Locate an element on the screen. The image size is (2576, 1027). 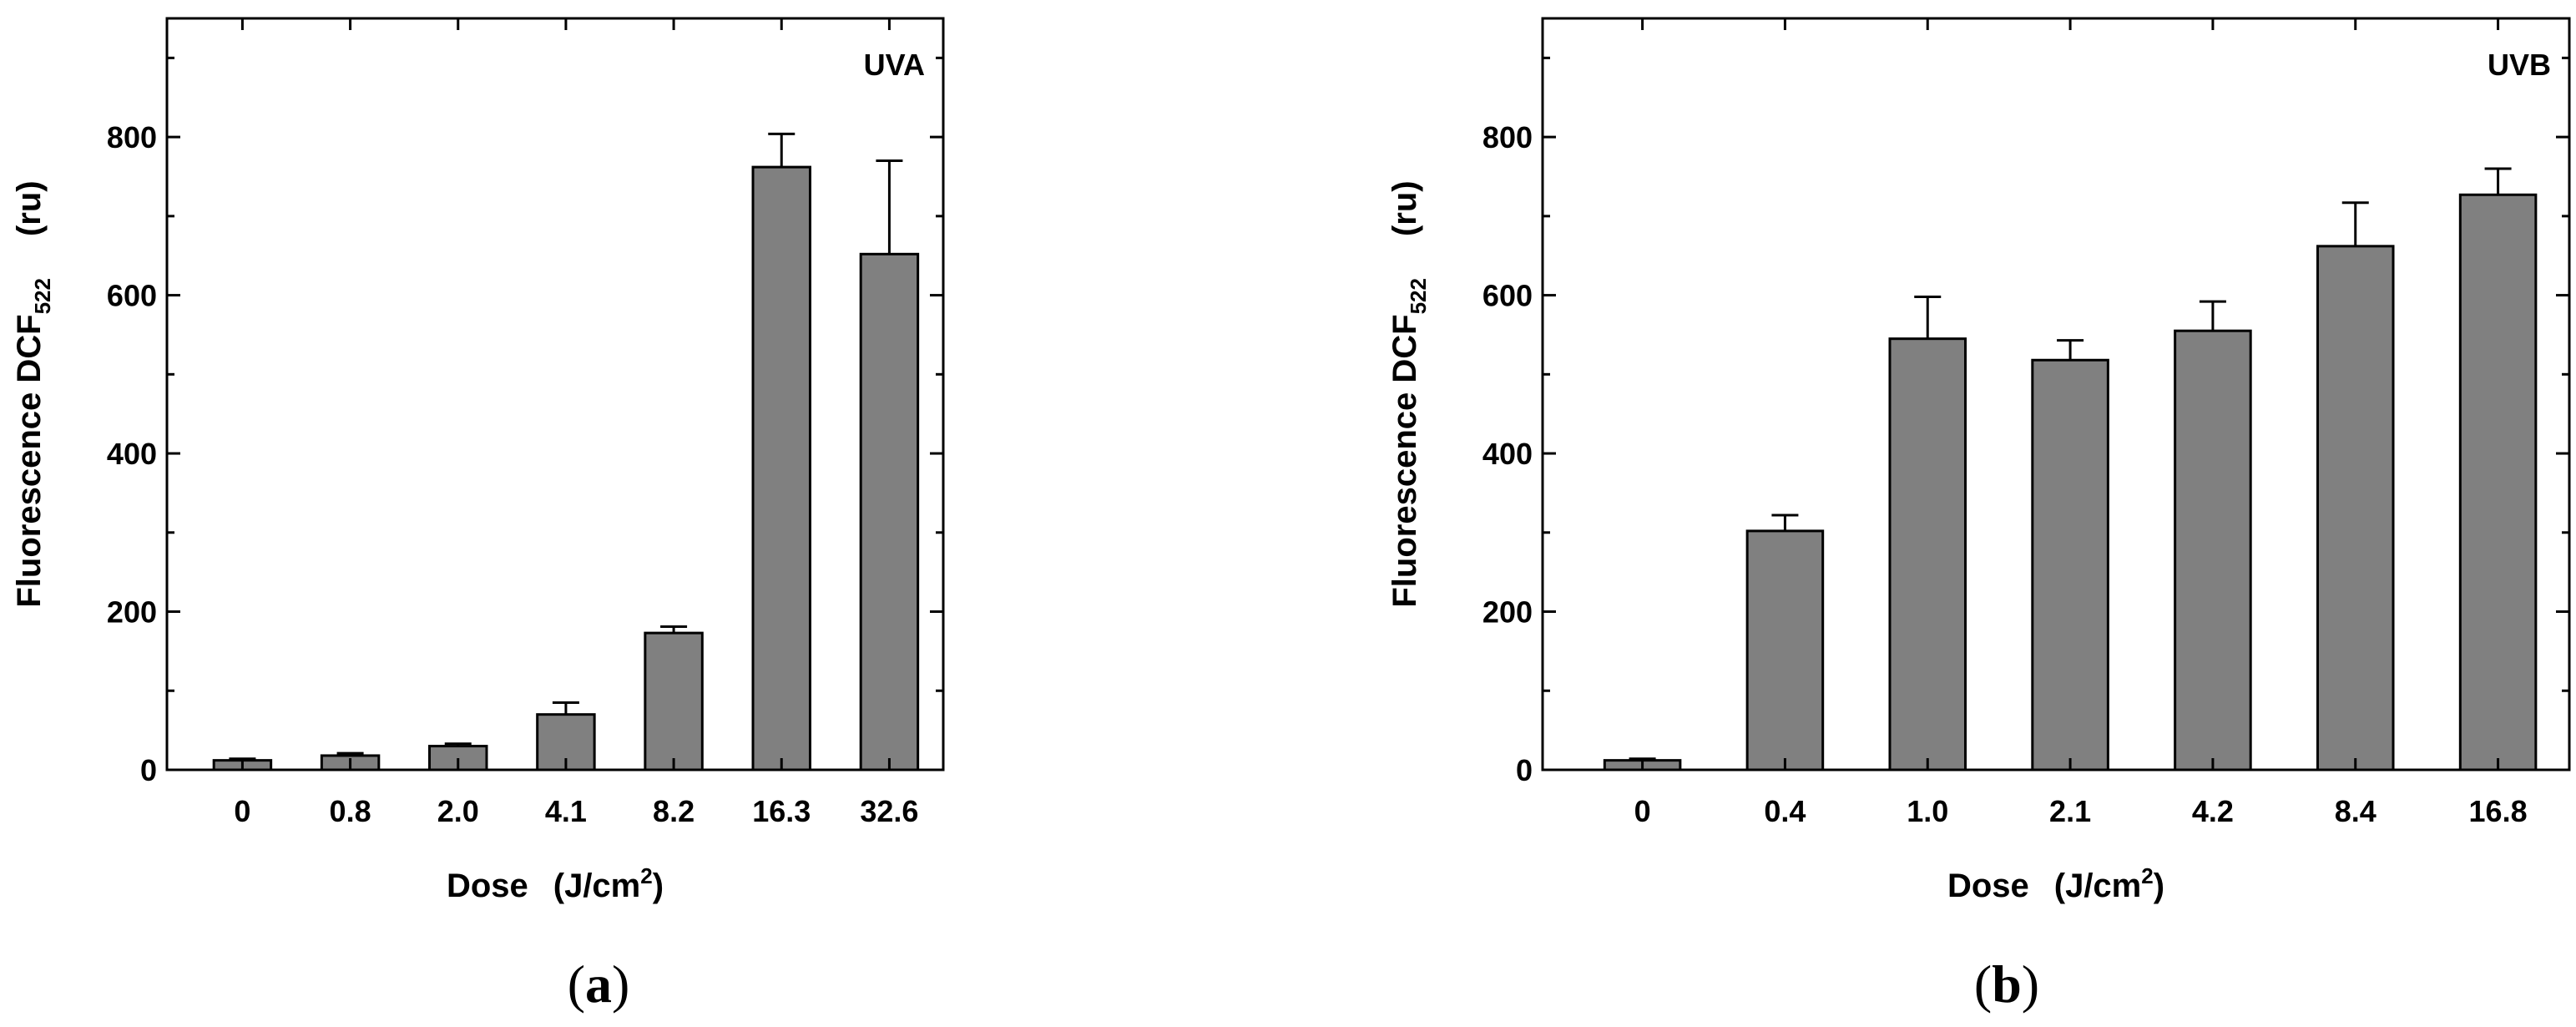
panel-label: UVB is located at coordinates (2519, 65).